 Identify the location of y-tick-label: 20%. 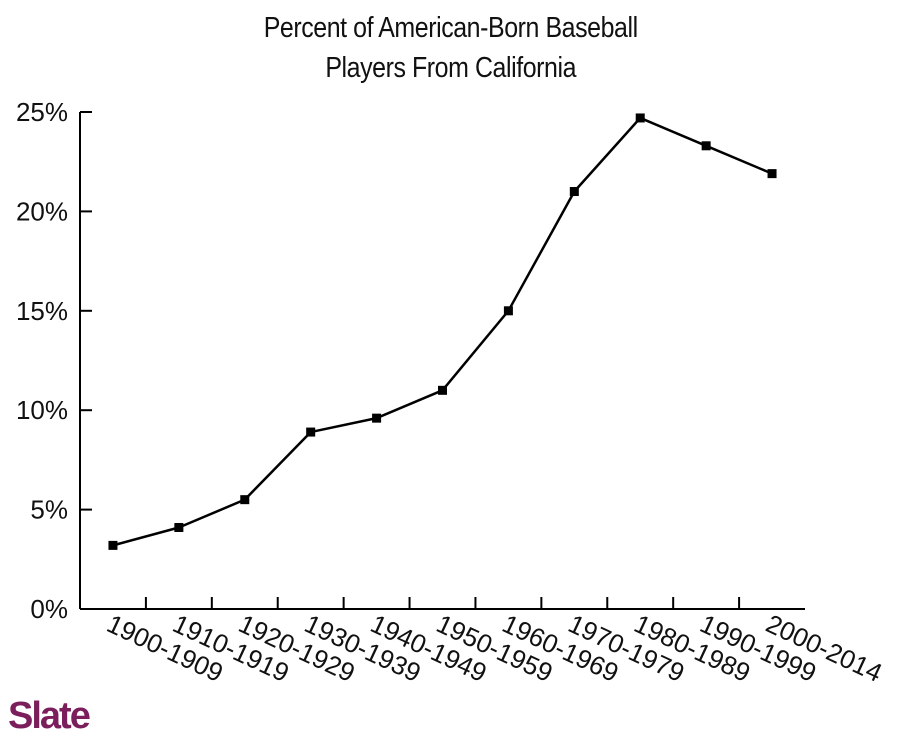
(42, 211).